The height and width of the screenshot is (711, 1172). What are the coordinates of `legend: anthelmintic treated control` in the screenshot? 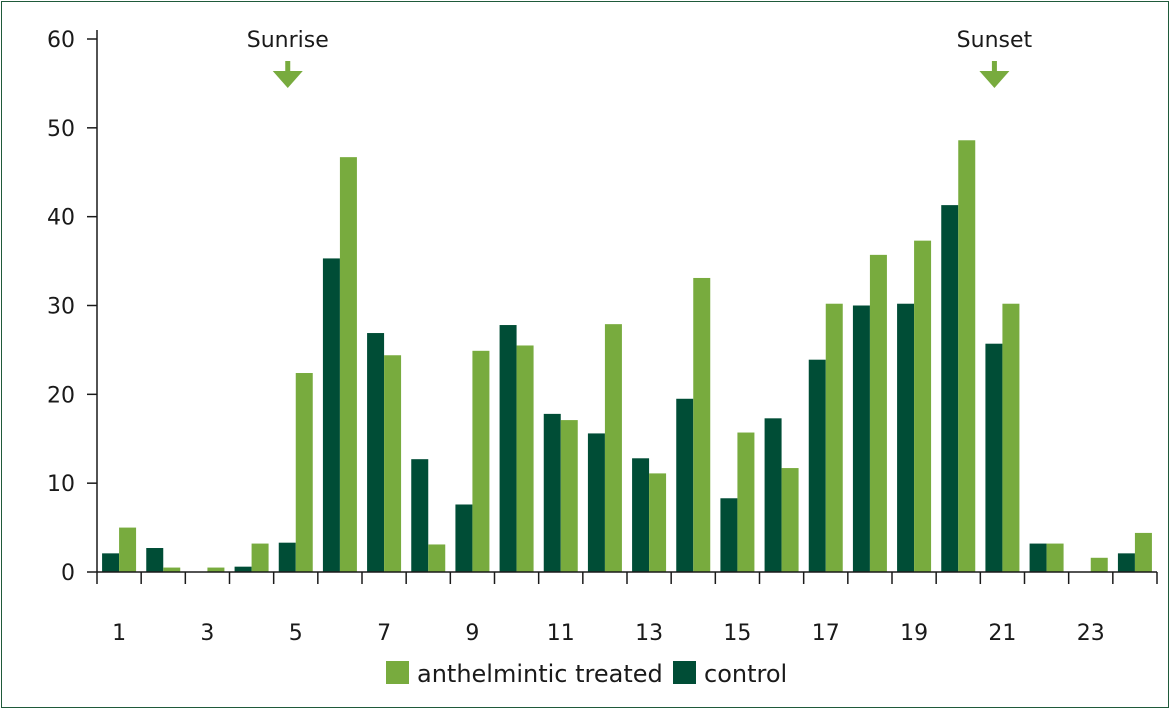 It's located at (586, 674).